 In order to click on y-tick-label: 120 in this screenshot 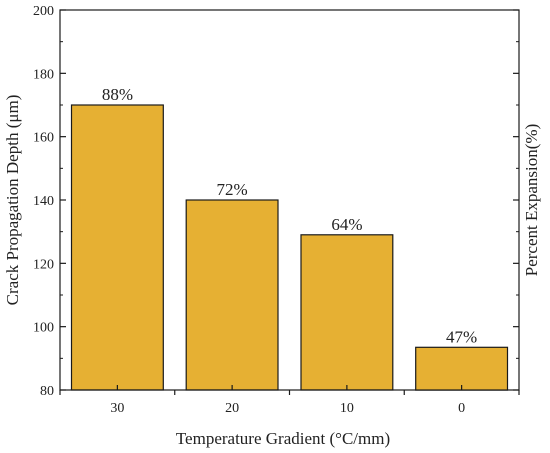, I will do `click(43, 264)`.